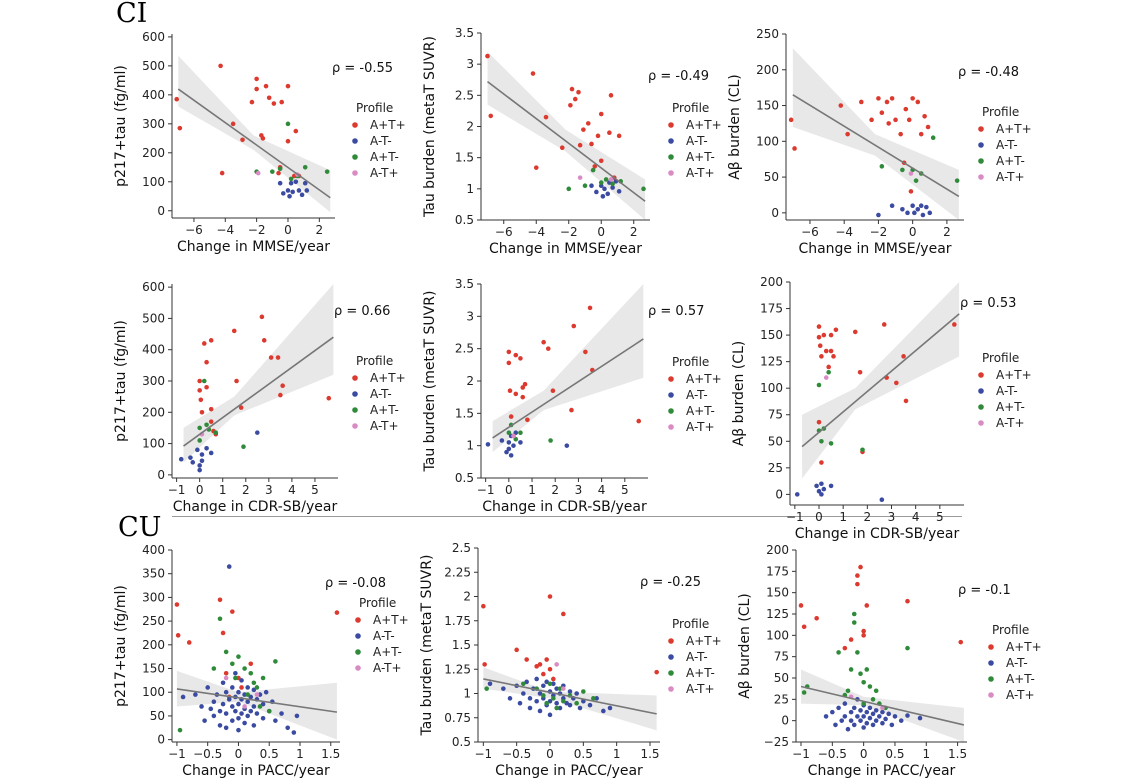 Image resolution: width=1146 pixels, height=784 pixels. Describe the element at coordinates (153, 381) in the screenshot. I see `y-tick-label: 300` at that location.